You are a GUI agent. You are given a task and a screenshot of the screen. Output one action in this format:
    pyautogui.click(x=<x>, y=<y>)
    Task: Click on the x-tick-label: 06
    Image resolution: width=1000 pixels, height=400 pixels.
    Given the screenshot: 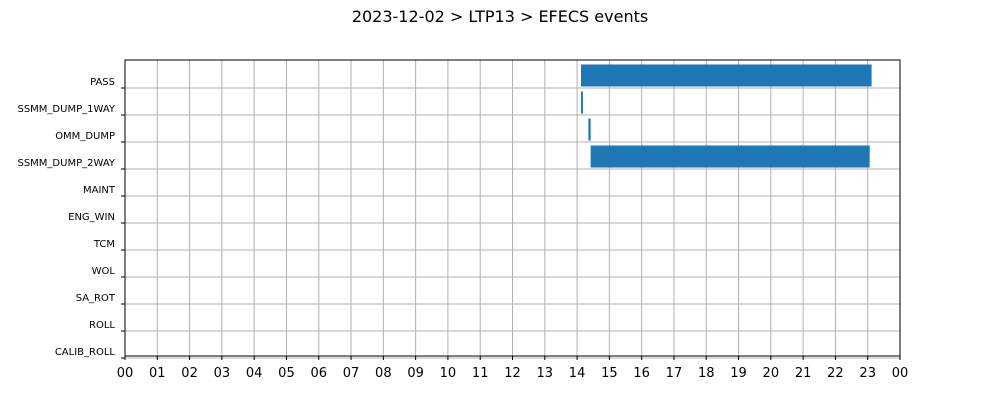 What is the action you would take?
    pyautogui.click(x=318, y=373)
    